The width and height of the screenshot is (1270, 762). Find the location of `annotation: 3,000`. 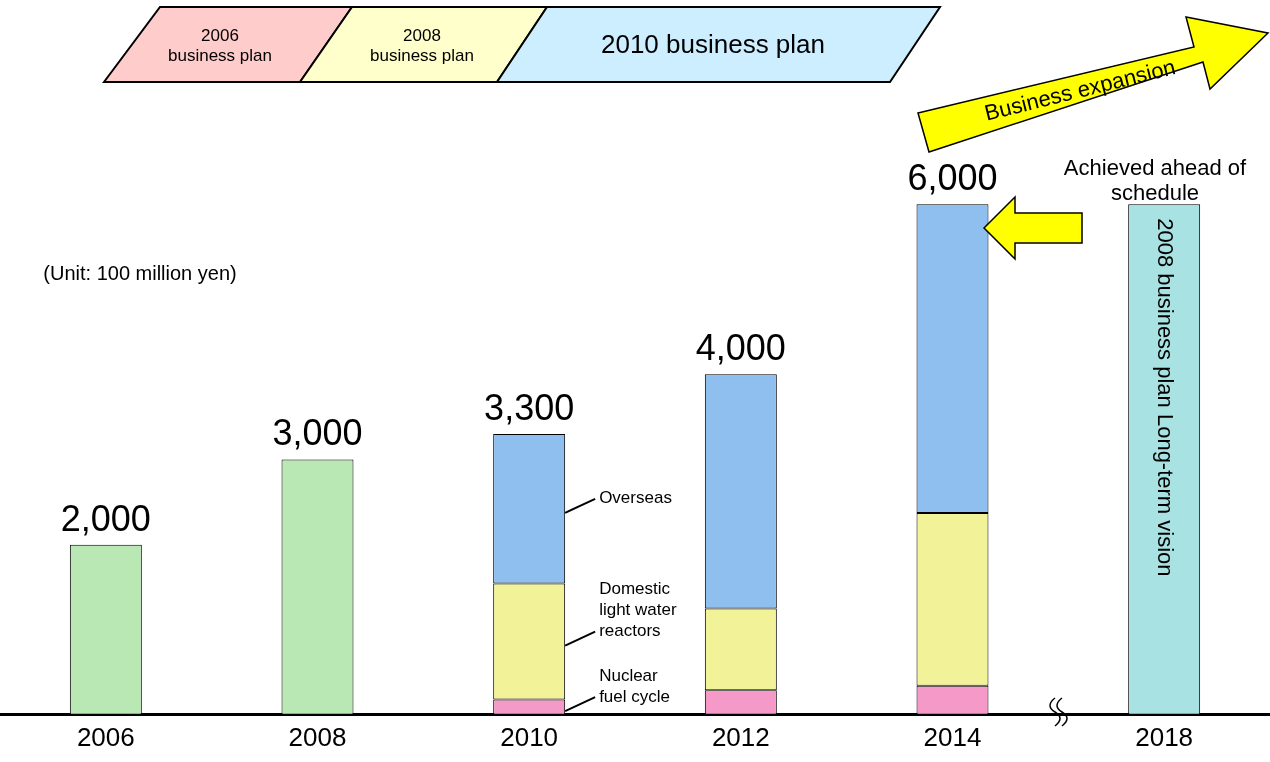

annotation: 3,000 is located at coordinates (317, 433).